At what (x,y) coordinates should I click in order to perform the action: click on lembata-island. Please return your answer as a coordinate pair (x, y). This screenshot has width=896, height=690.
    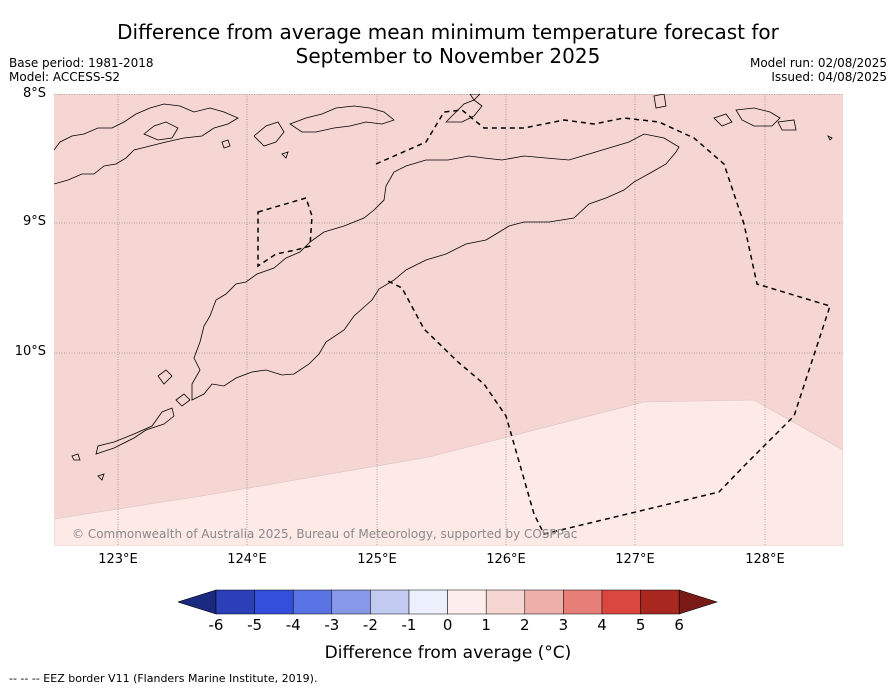
    Looking at the image, I should click on (161, 131).